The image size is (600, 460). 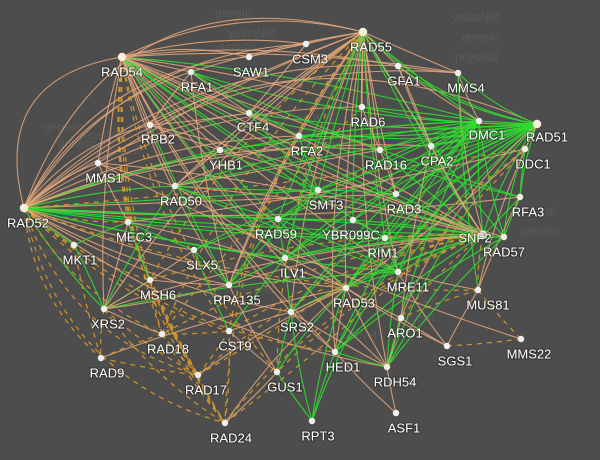 I want to click on node-label-rim1: RIM1, so click(x=382, y=252).